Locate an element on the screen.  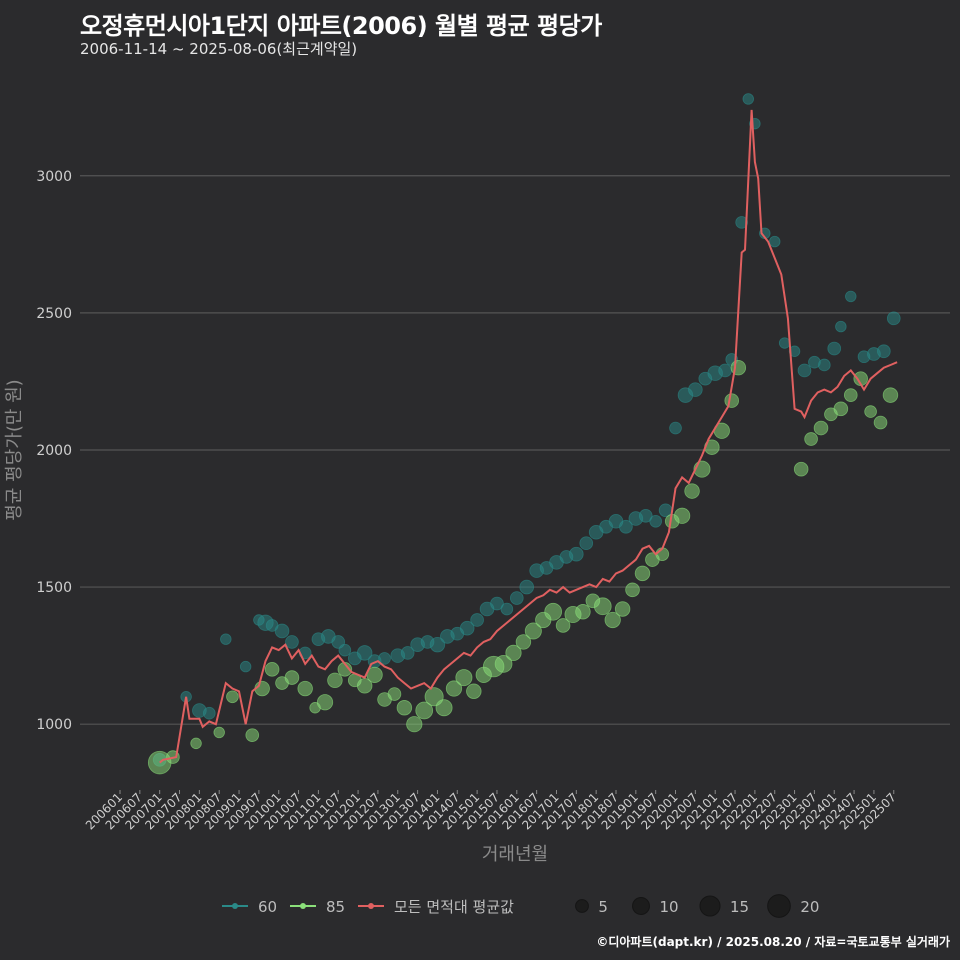
y-tick-label: 1500 is located at coordinates (54, 588).